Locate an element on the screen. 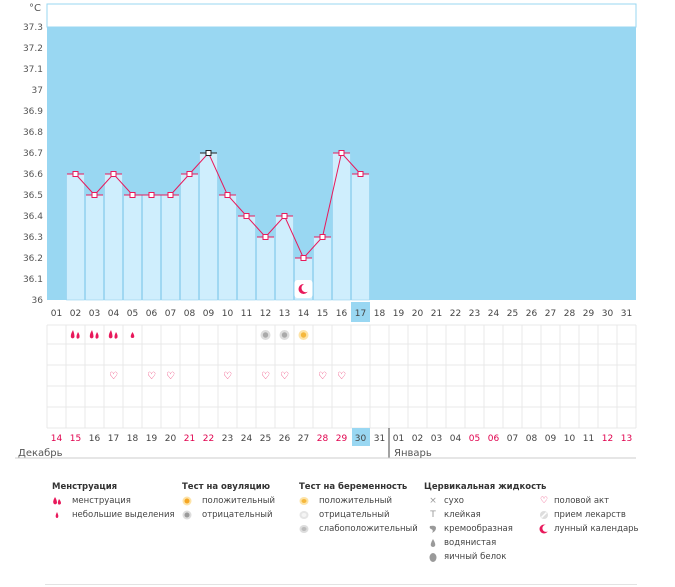  date-label: 06 is located at coordinates (494, 439).